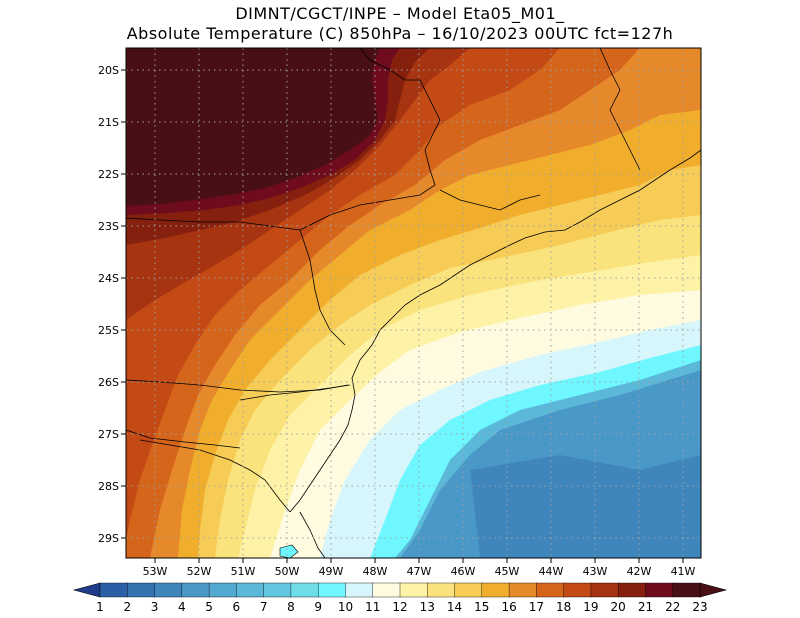 The image size is (800, 618). What do you see at coordinates (645, 607) in the screenshot?
I see `colorbar-label: 21` at bounding box center [645, 607].